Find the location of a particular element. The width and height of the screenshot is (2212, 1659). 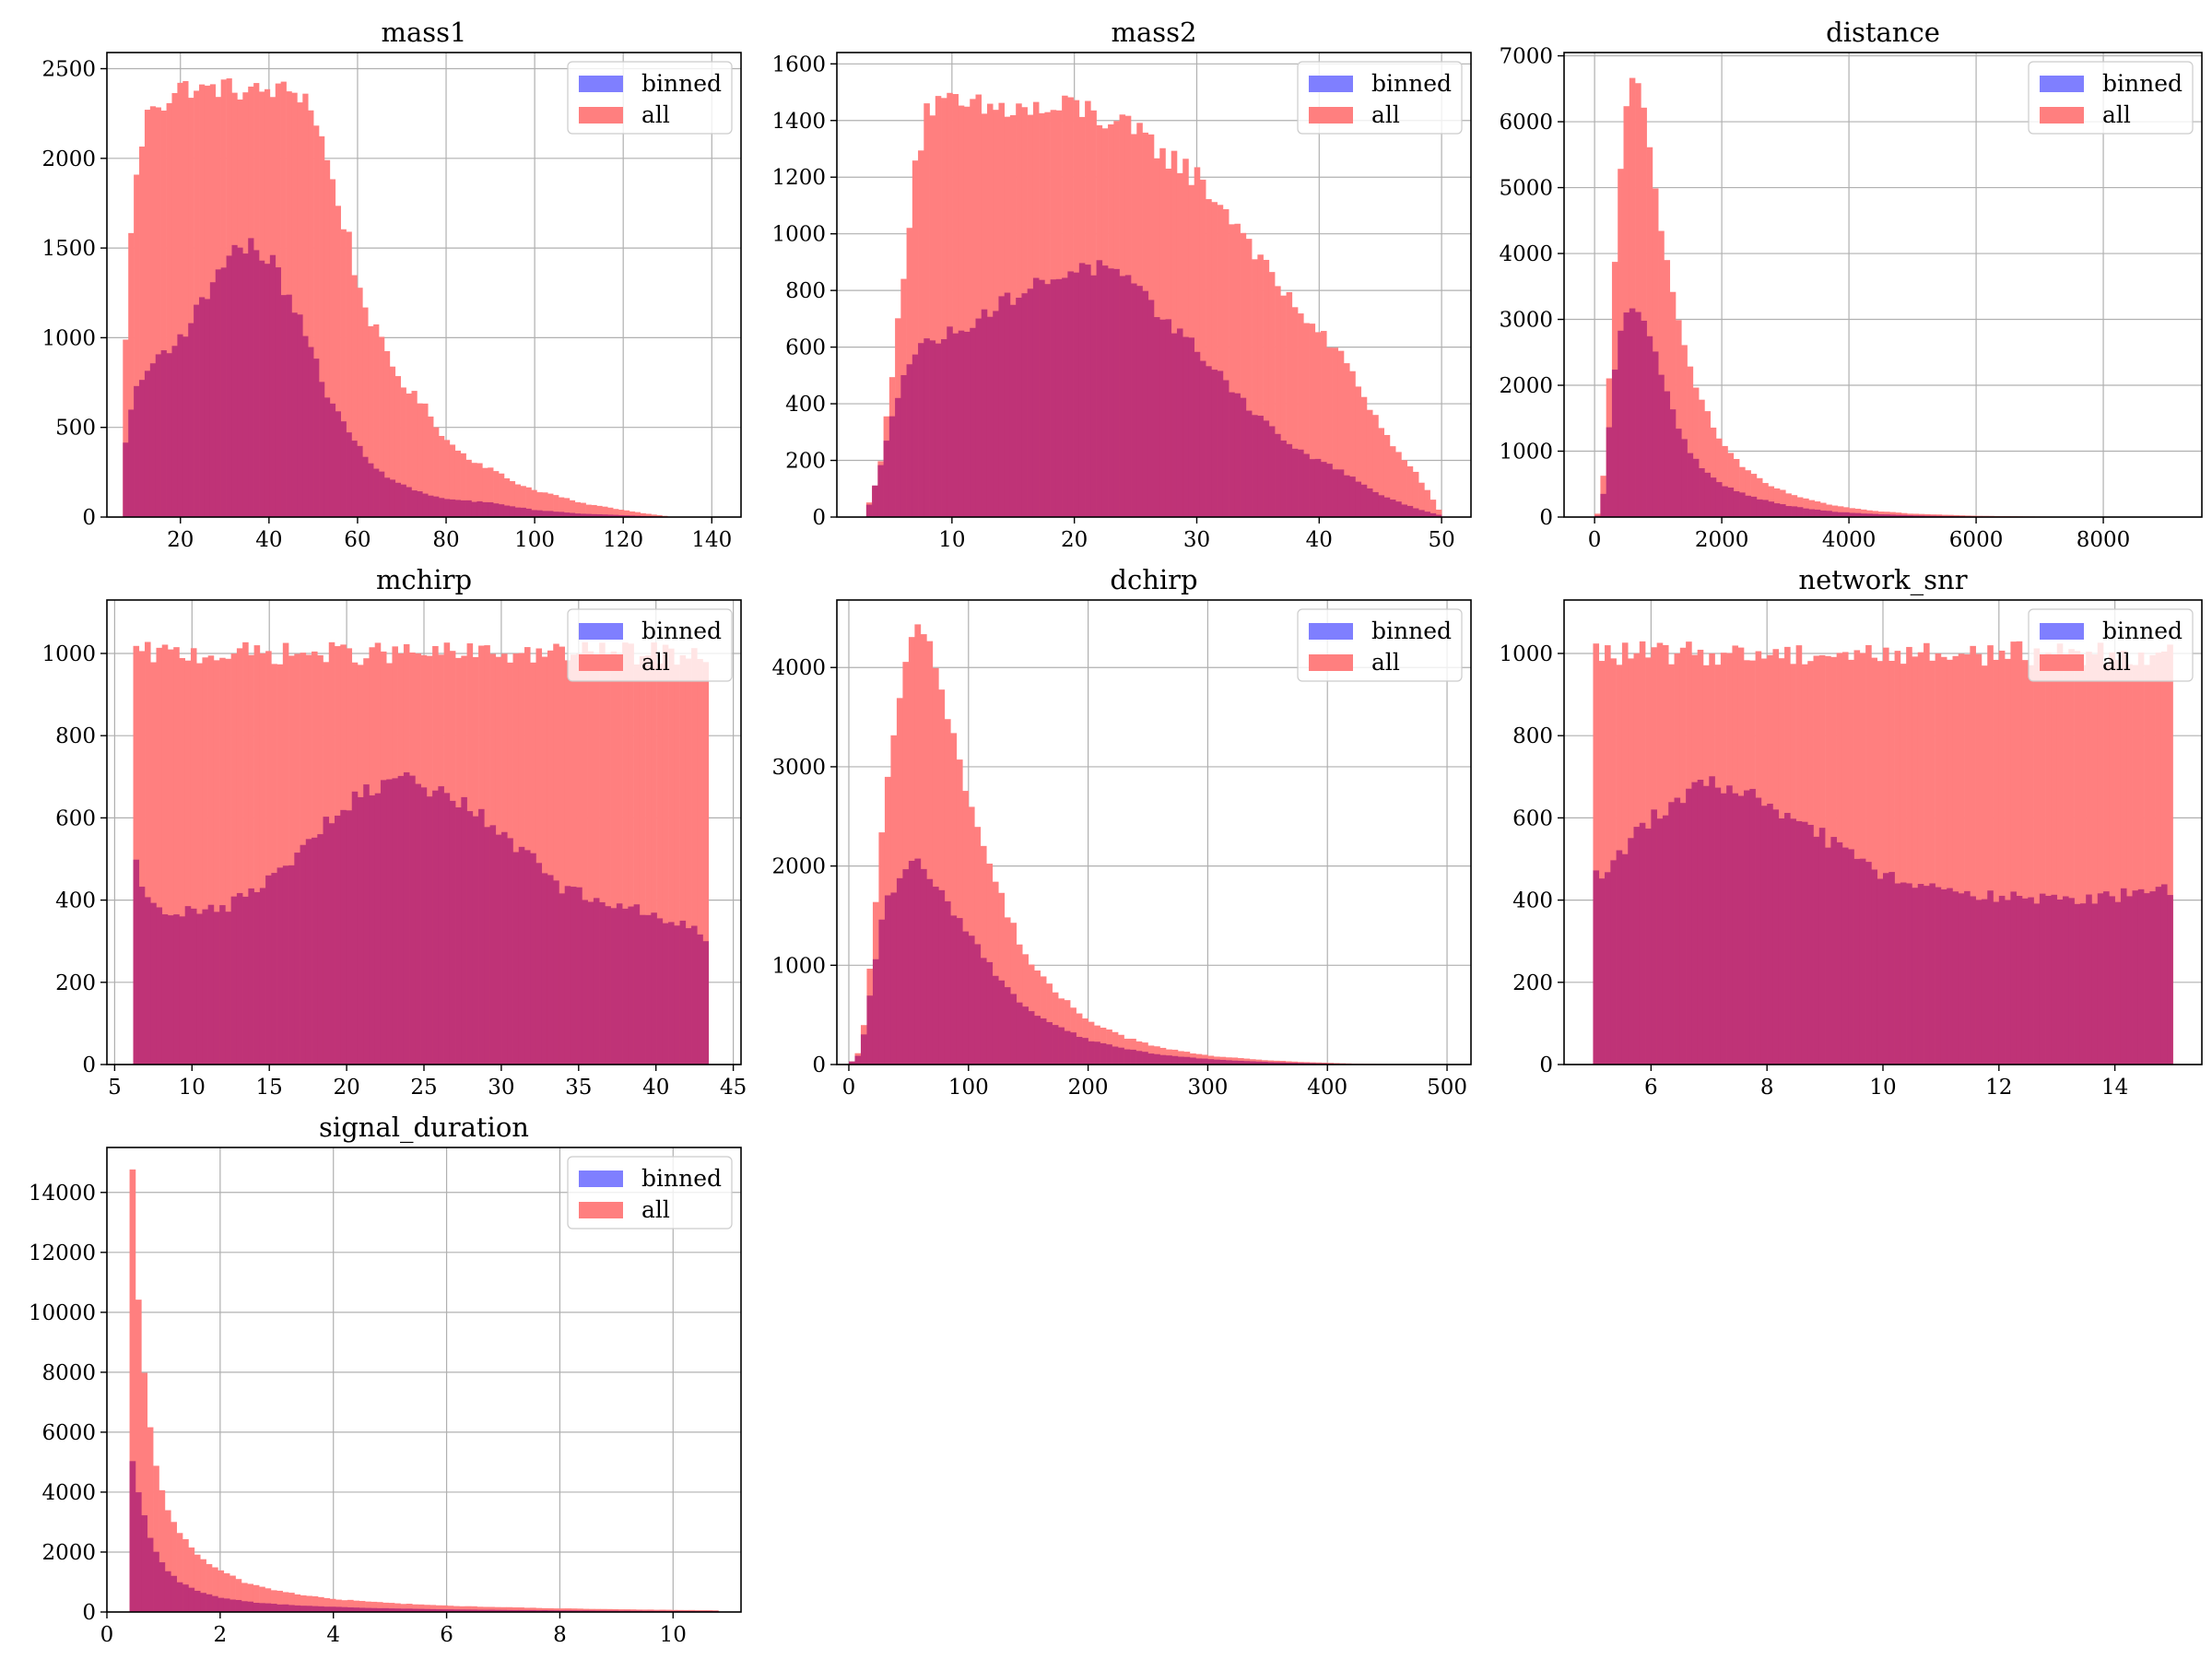

y-tick-label: 800 is located at coordinates (1532, 736).